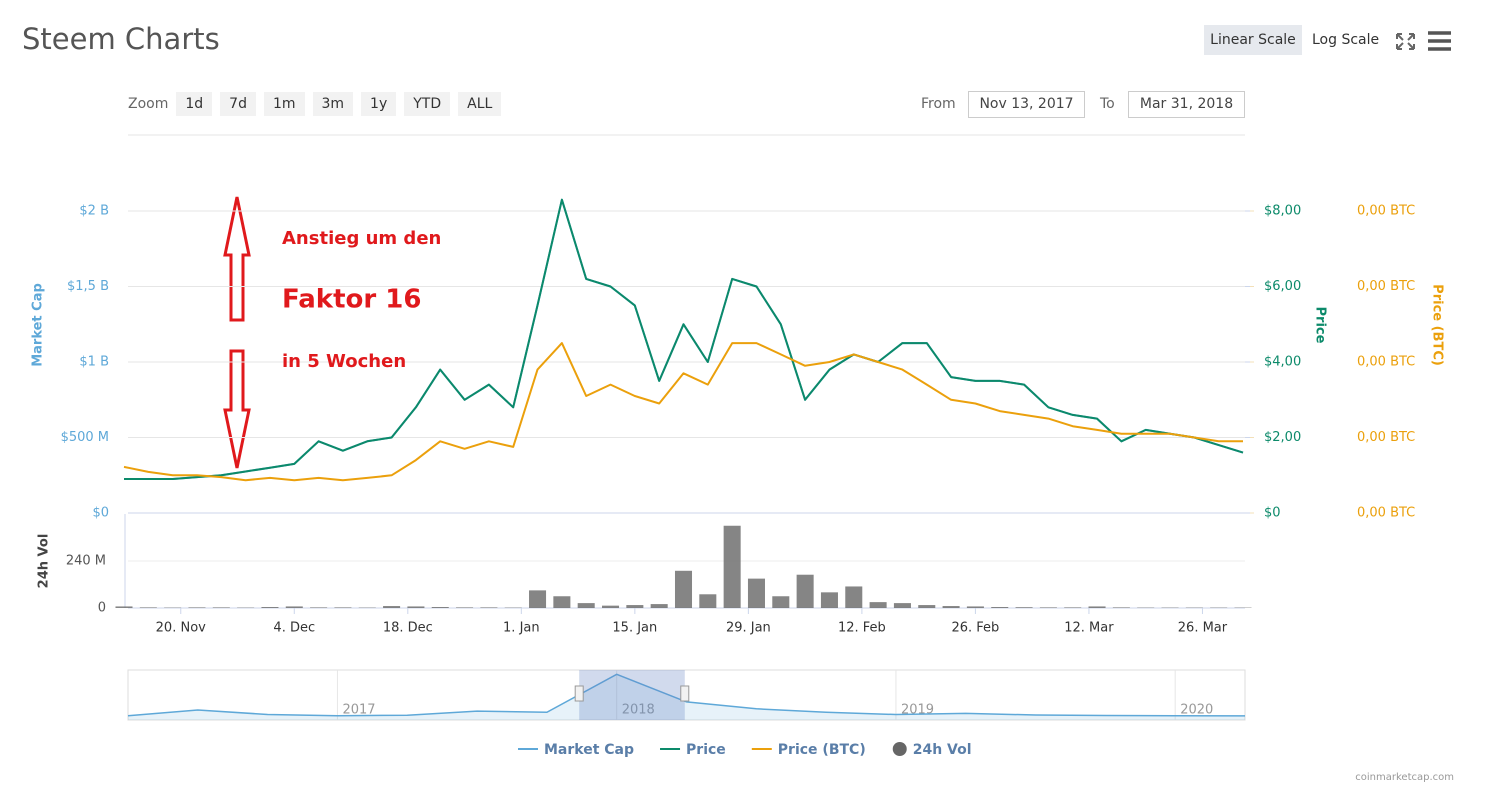  I want to click on zoom-bar: Zoom 1d 7d 1m 3m 1y YTD ALL, so click(315, 104).